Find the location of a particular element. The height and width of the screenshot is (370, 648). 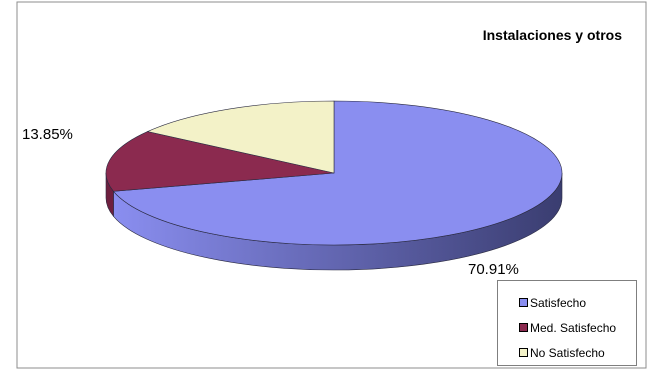

legend-item-satisfecho: Satisfecho is located at coordinates (577, 302).